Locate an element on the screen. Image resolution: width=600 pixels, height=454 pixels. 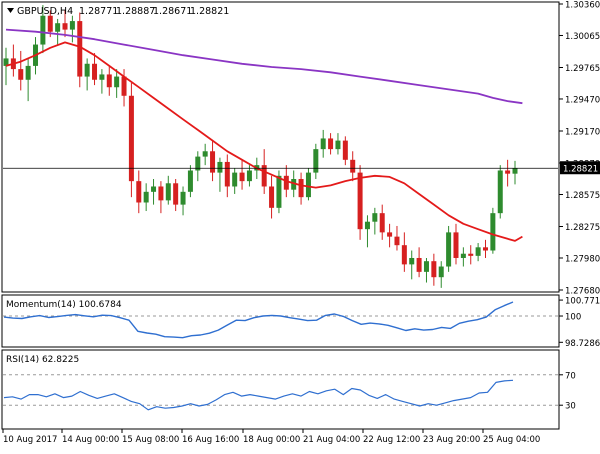
price-tick-label: 1.29470 is located at coordinates (582, 100).